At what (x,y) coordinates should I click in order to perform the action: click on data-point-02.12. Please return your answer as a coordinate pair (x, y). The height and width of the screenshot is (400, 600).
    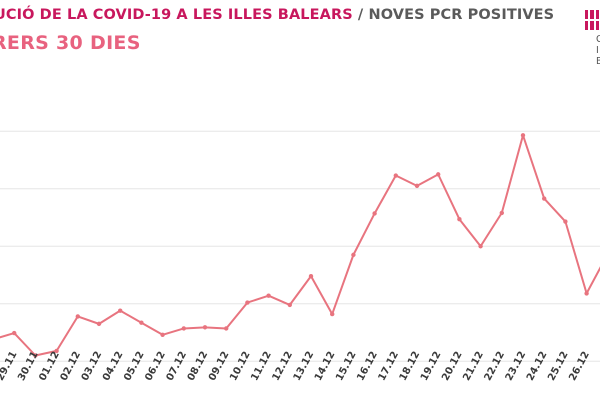
    Looking at the image, I should click on (78, 316).